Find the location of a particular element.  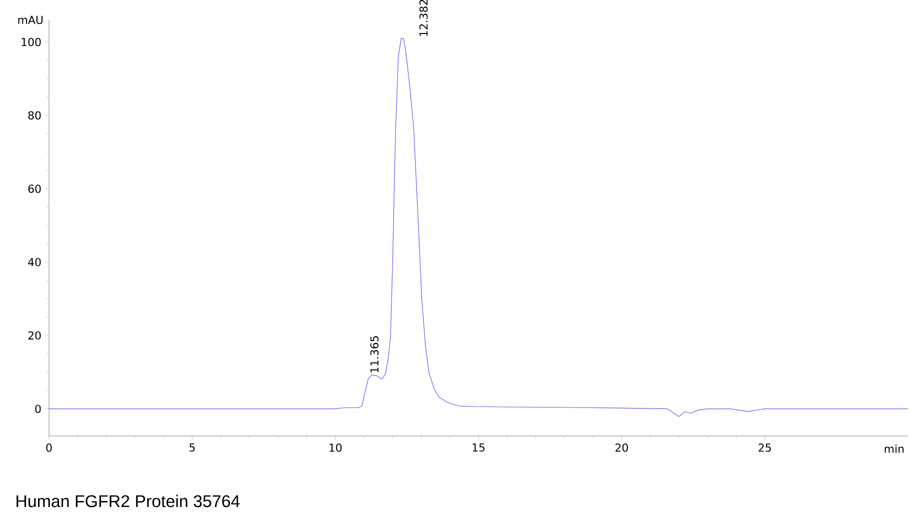

y-tick-label: 40 is located at coordinates (34, 262).